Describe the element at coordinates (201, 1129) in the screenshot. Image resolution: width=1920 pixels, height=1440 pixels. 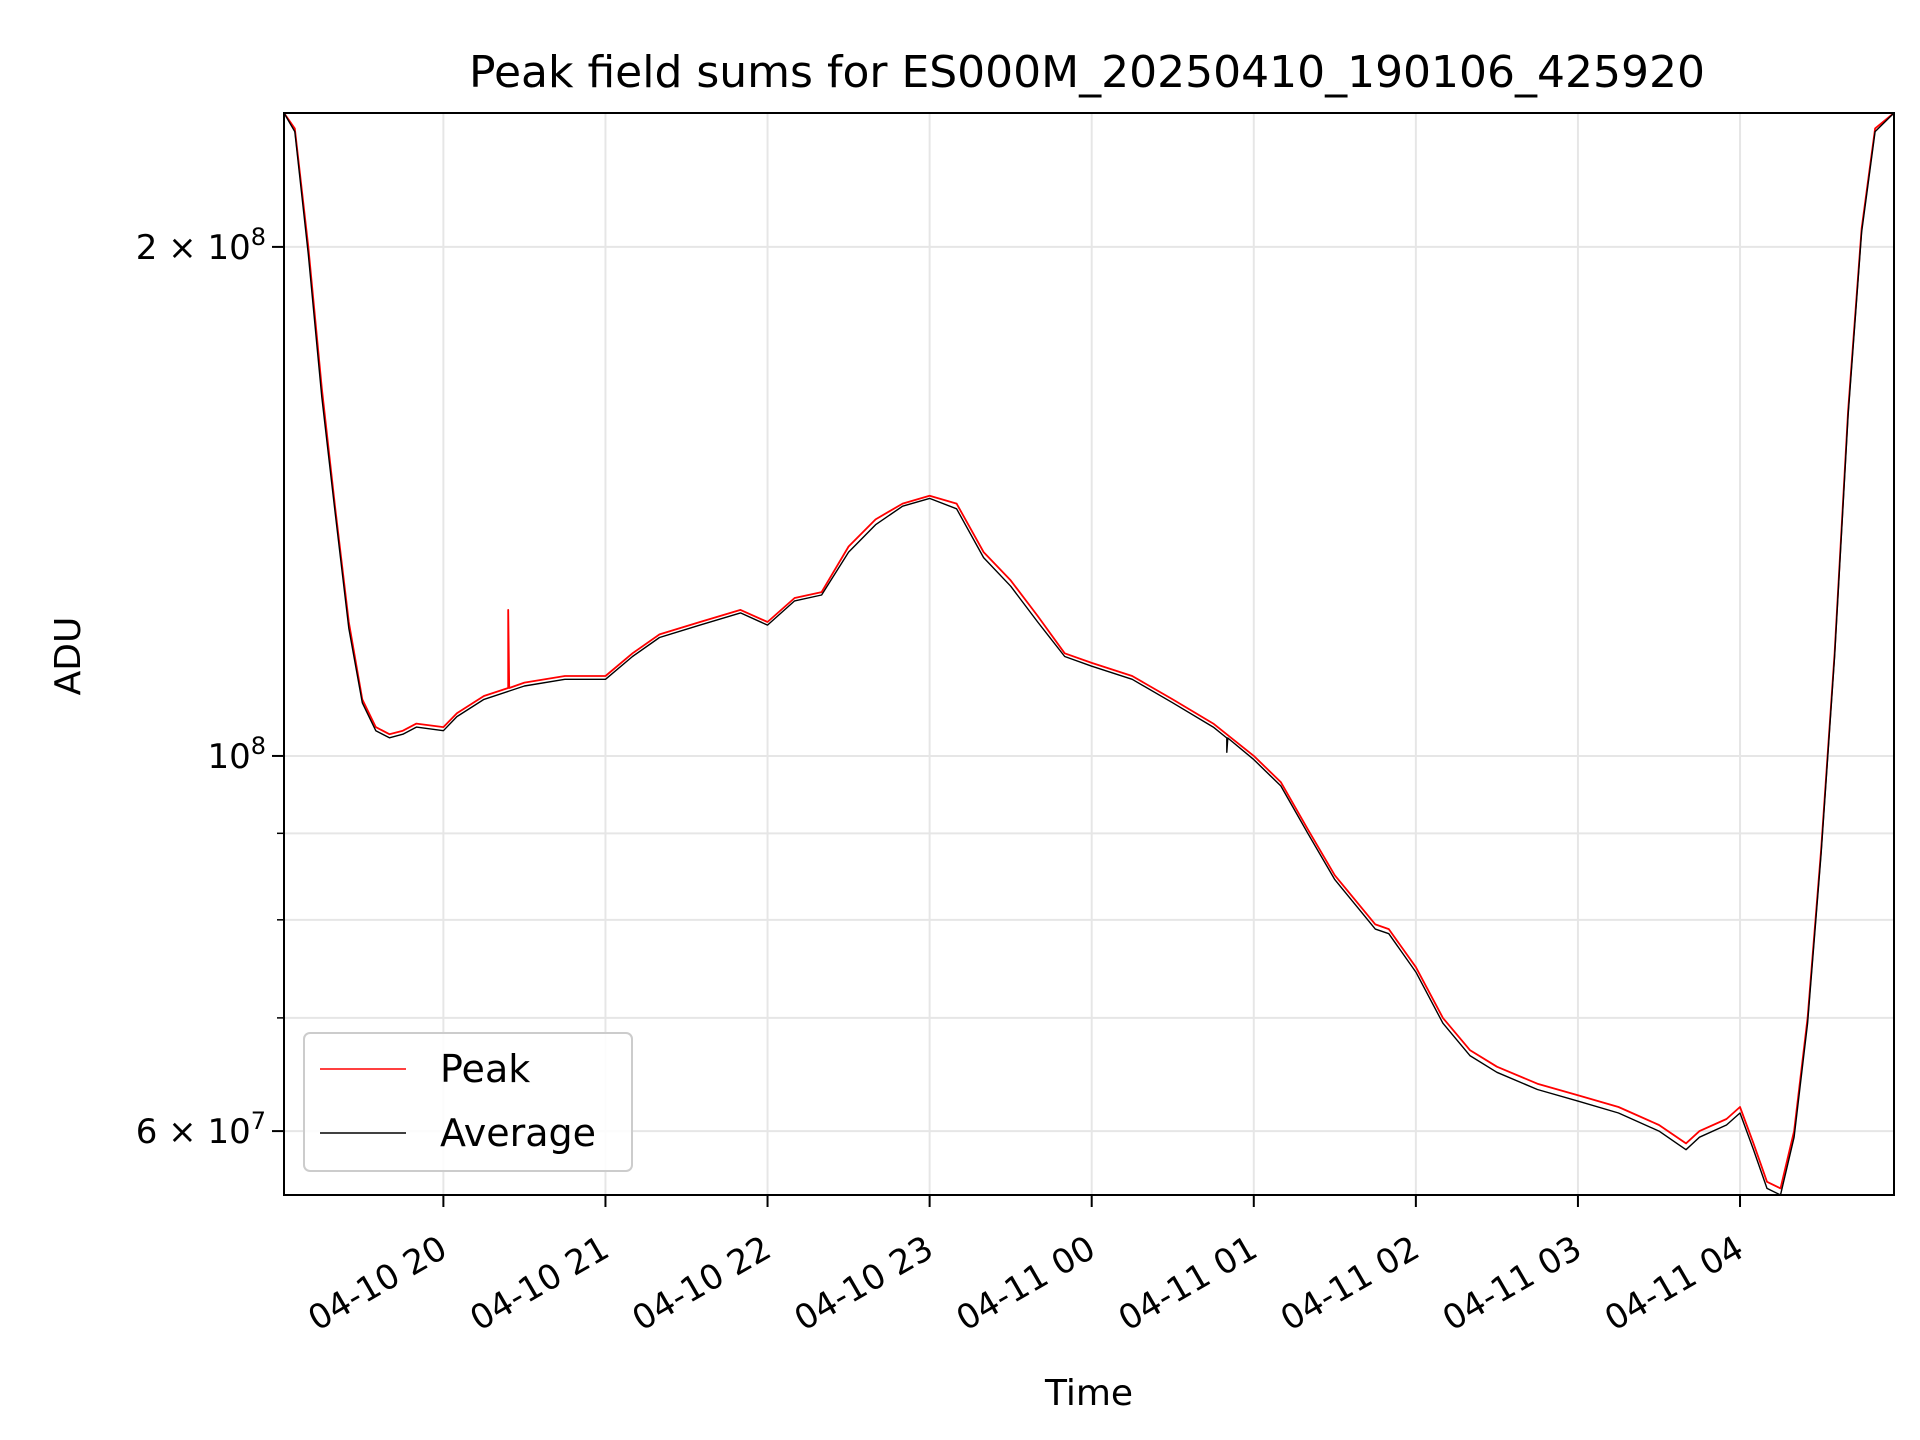
I see `y-tick-label: 6 × 107` at that location.